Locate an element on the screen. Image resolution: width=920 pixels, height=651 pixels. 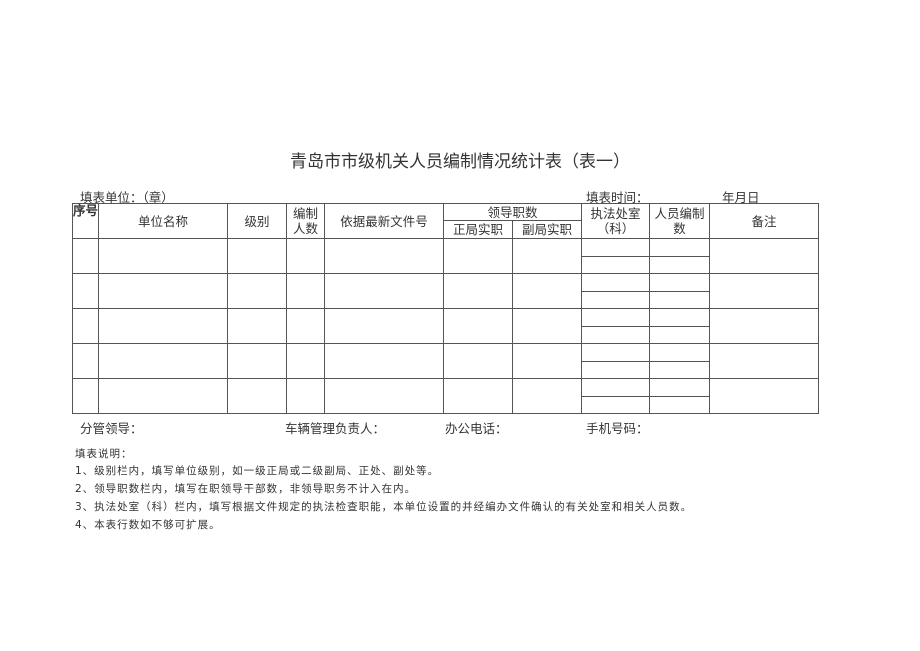
header-deputy: 副局实职 is located at coordinates (547, 229).